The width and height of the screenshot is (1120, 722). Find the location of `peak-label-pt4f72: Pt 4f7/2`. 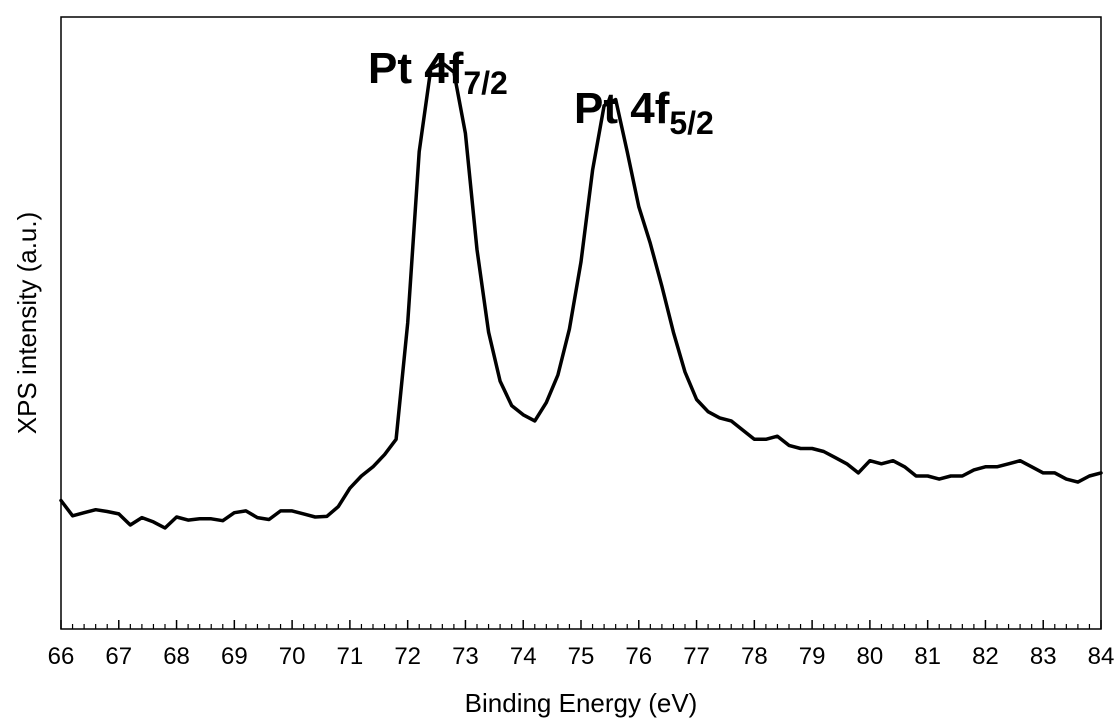

peak-label-pt4f72: Pt 4f7/2 is located at coordinates (438, 72).